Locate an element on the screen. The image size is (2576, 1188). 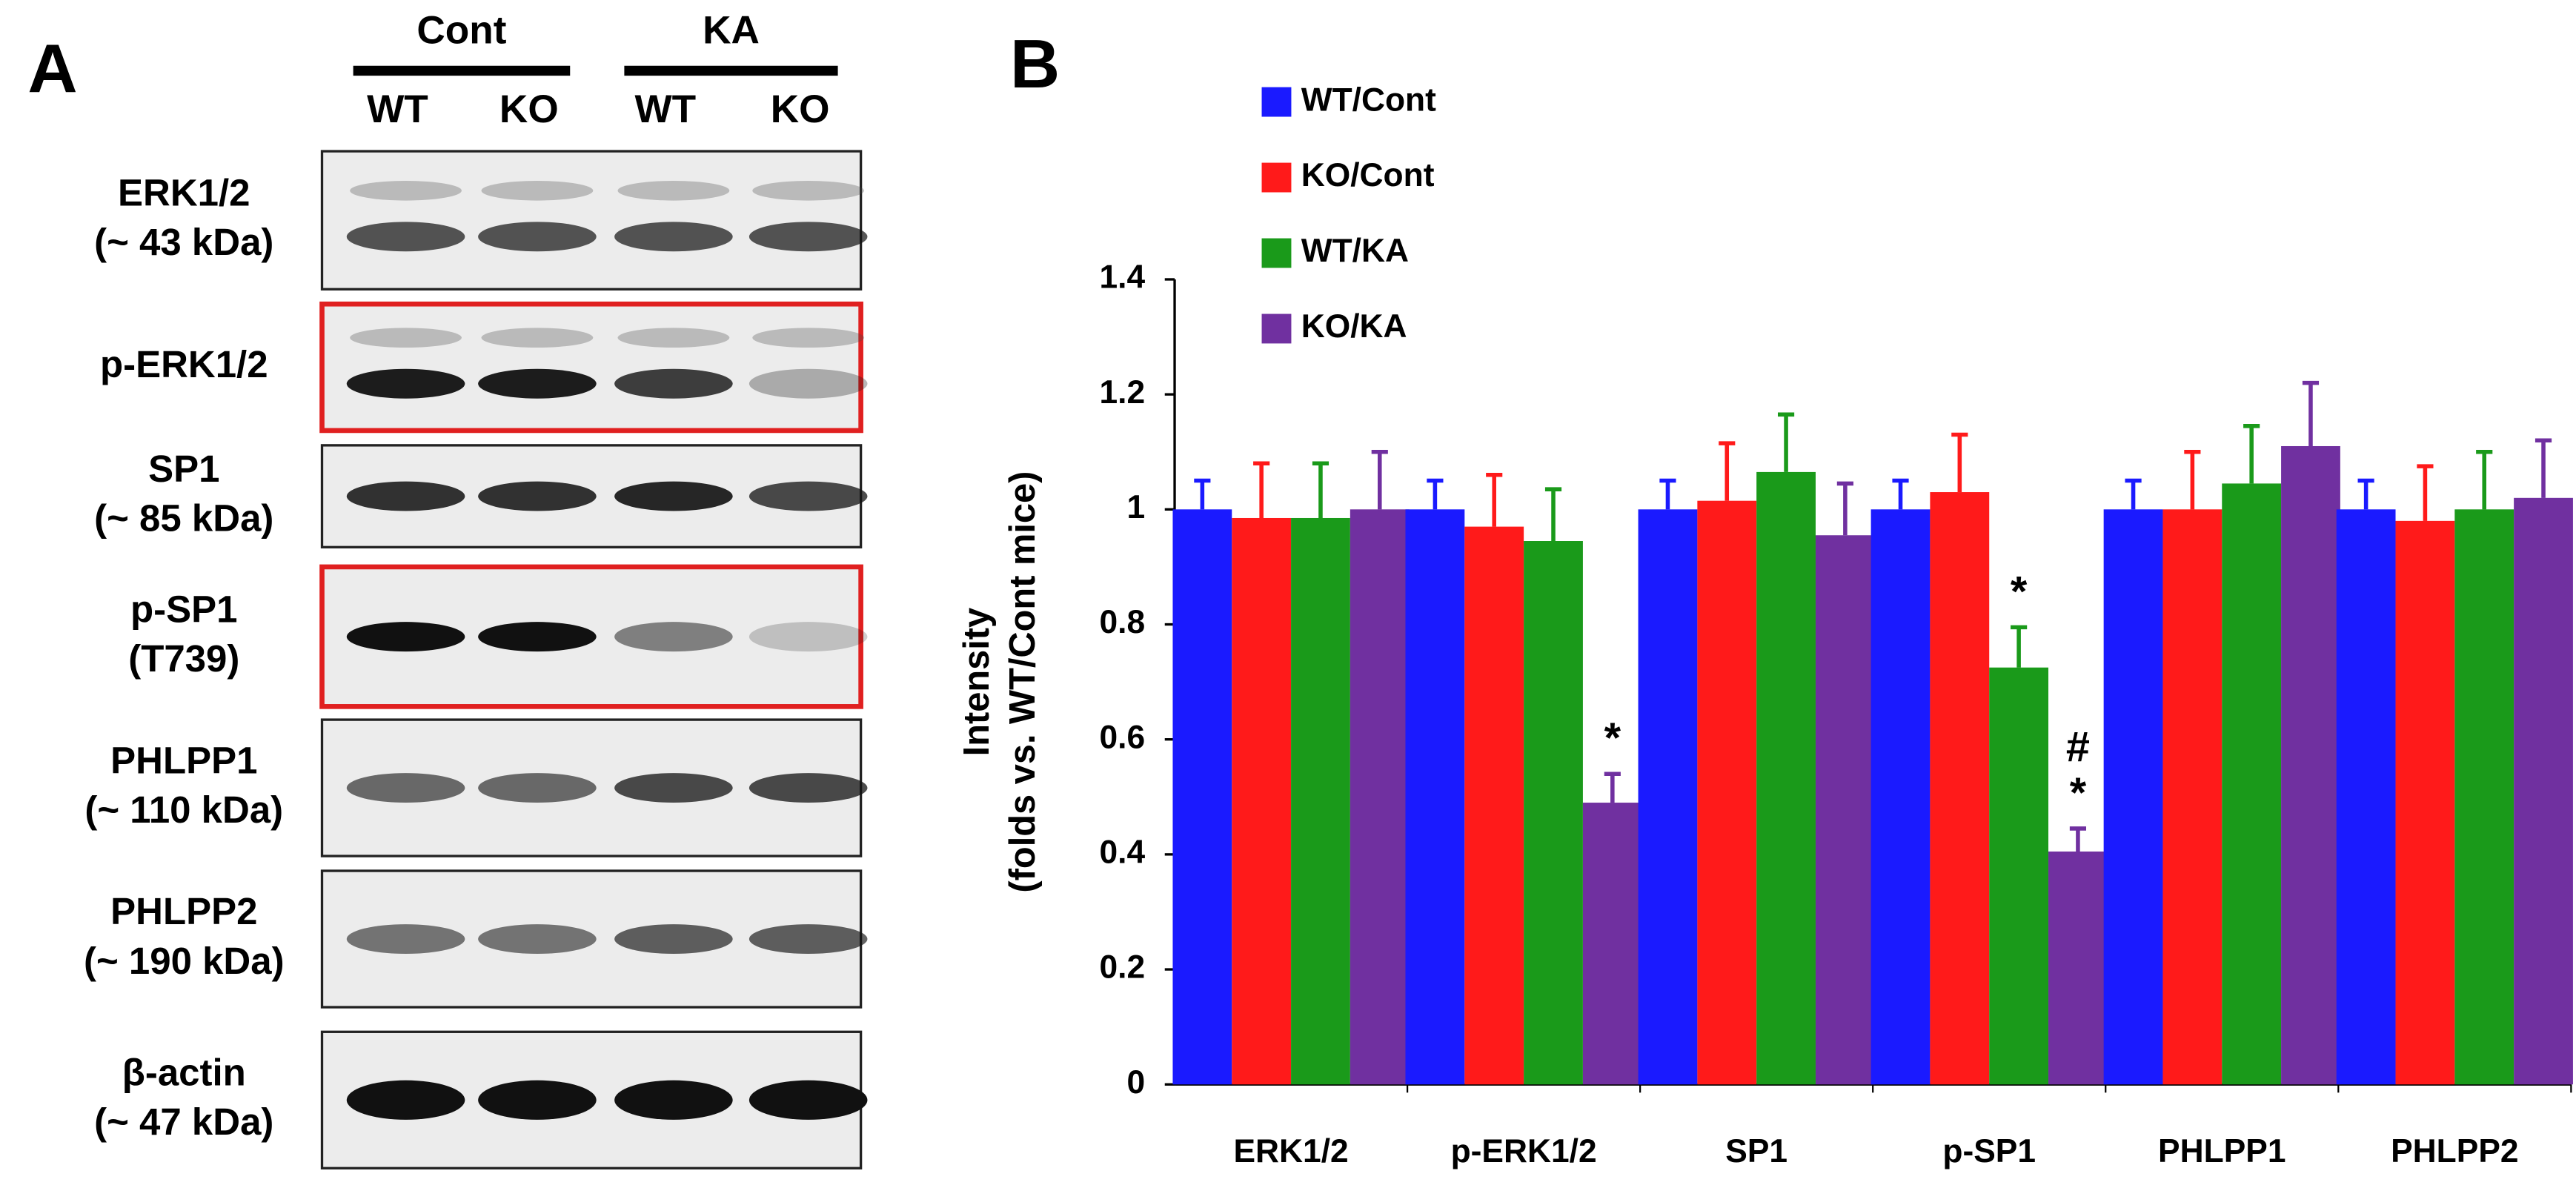
legend-label: WT/Cont is located at coordinates (1368, 100).